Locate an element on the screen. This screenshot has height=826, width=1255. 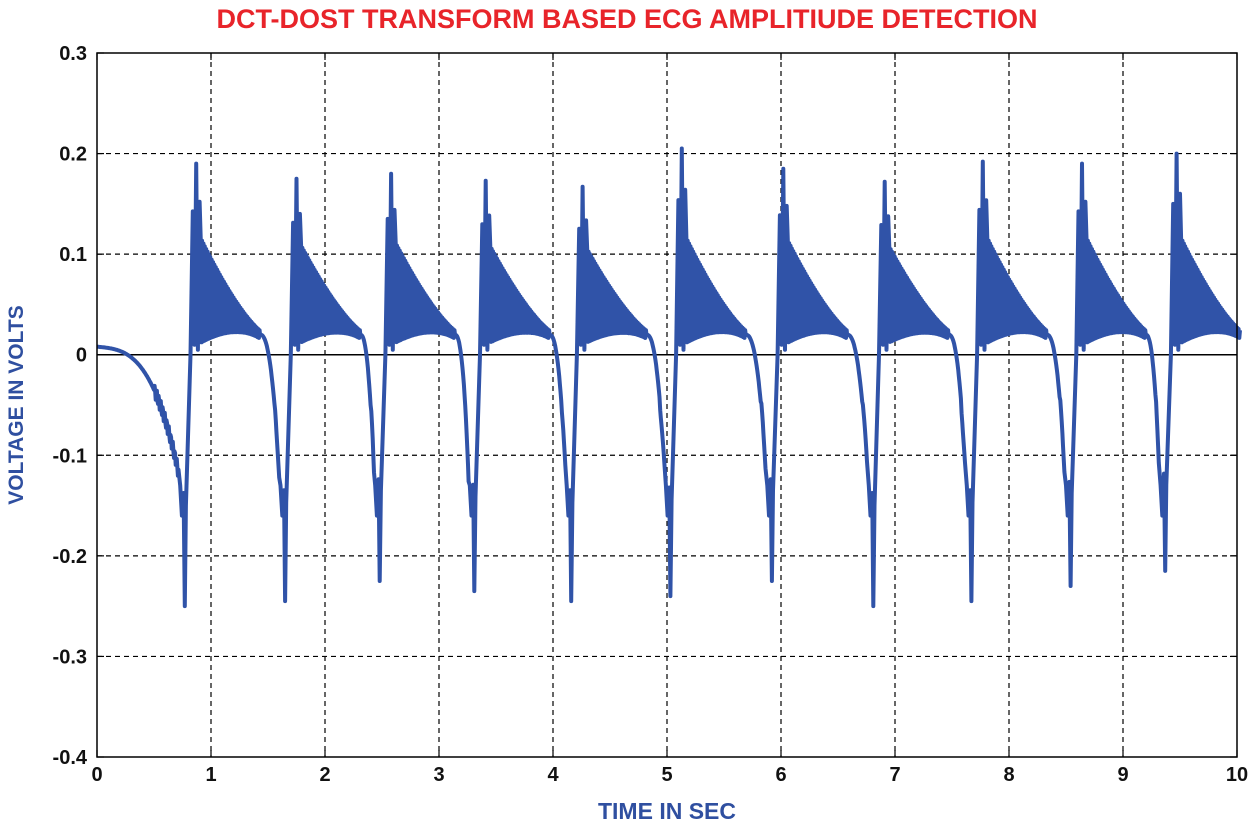
y-tick-label: -0.4 is located at coordinates (70, 758).